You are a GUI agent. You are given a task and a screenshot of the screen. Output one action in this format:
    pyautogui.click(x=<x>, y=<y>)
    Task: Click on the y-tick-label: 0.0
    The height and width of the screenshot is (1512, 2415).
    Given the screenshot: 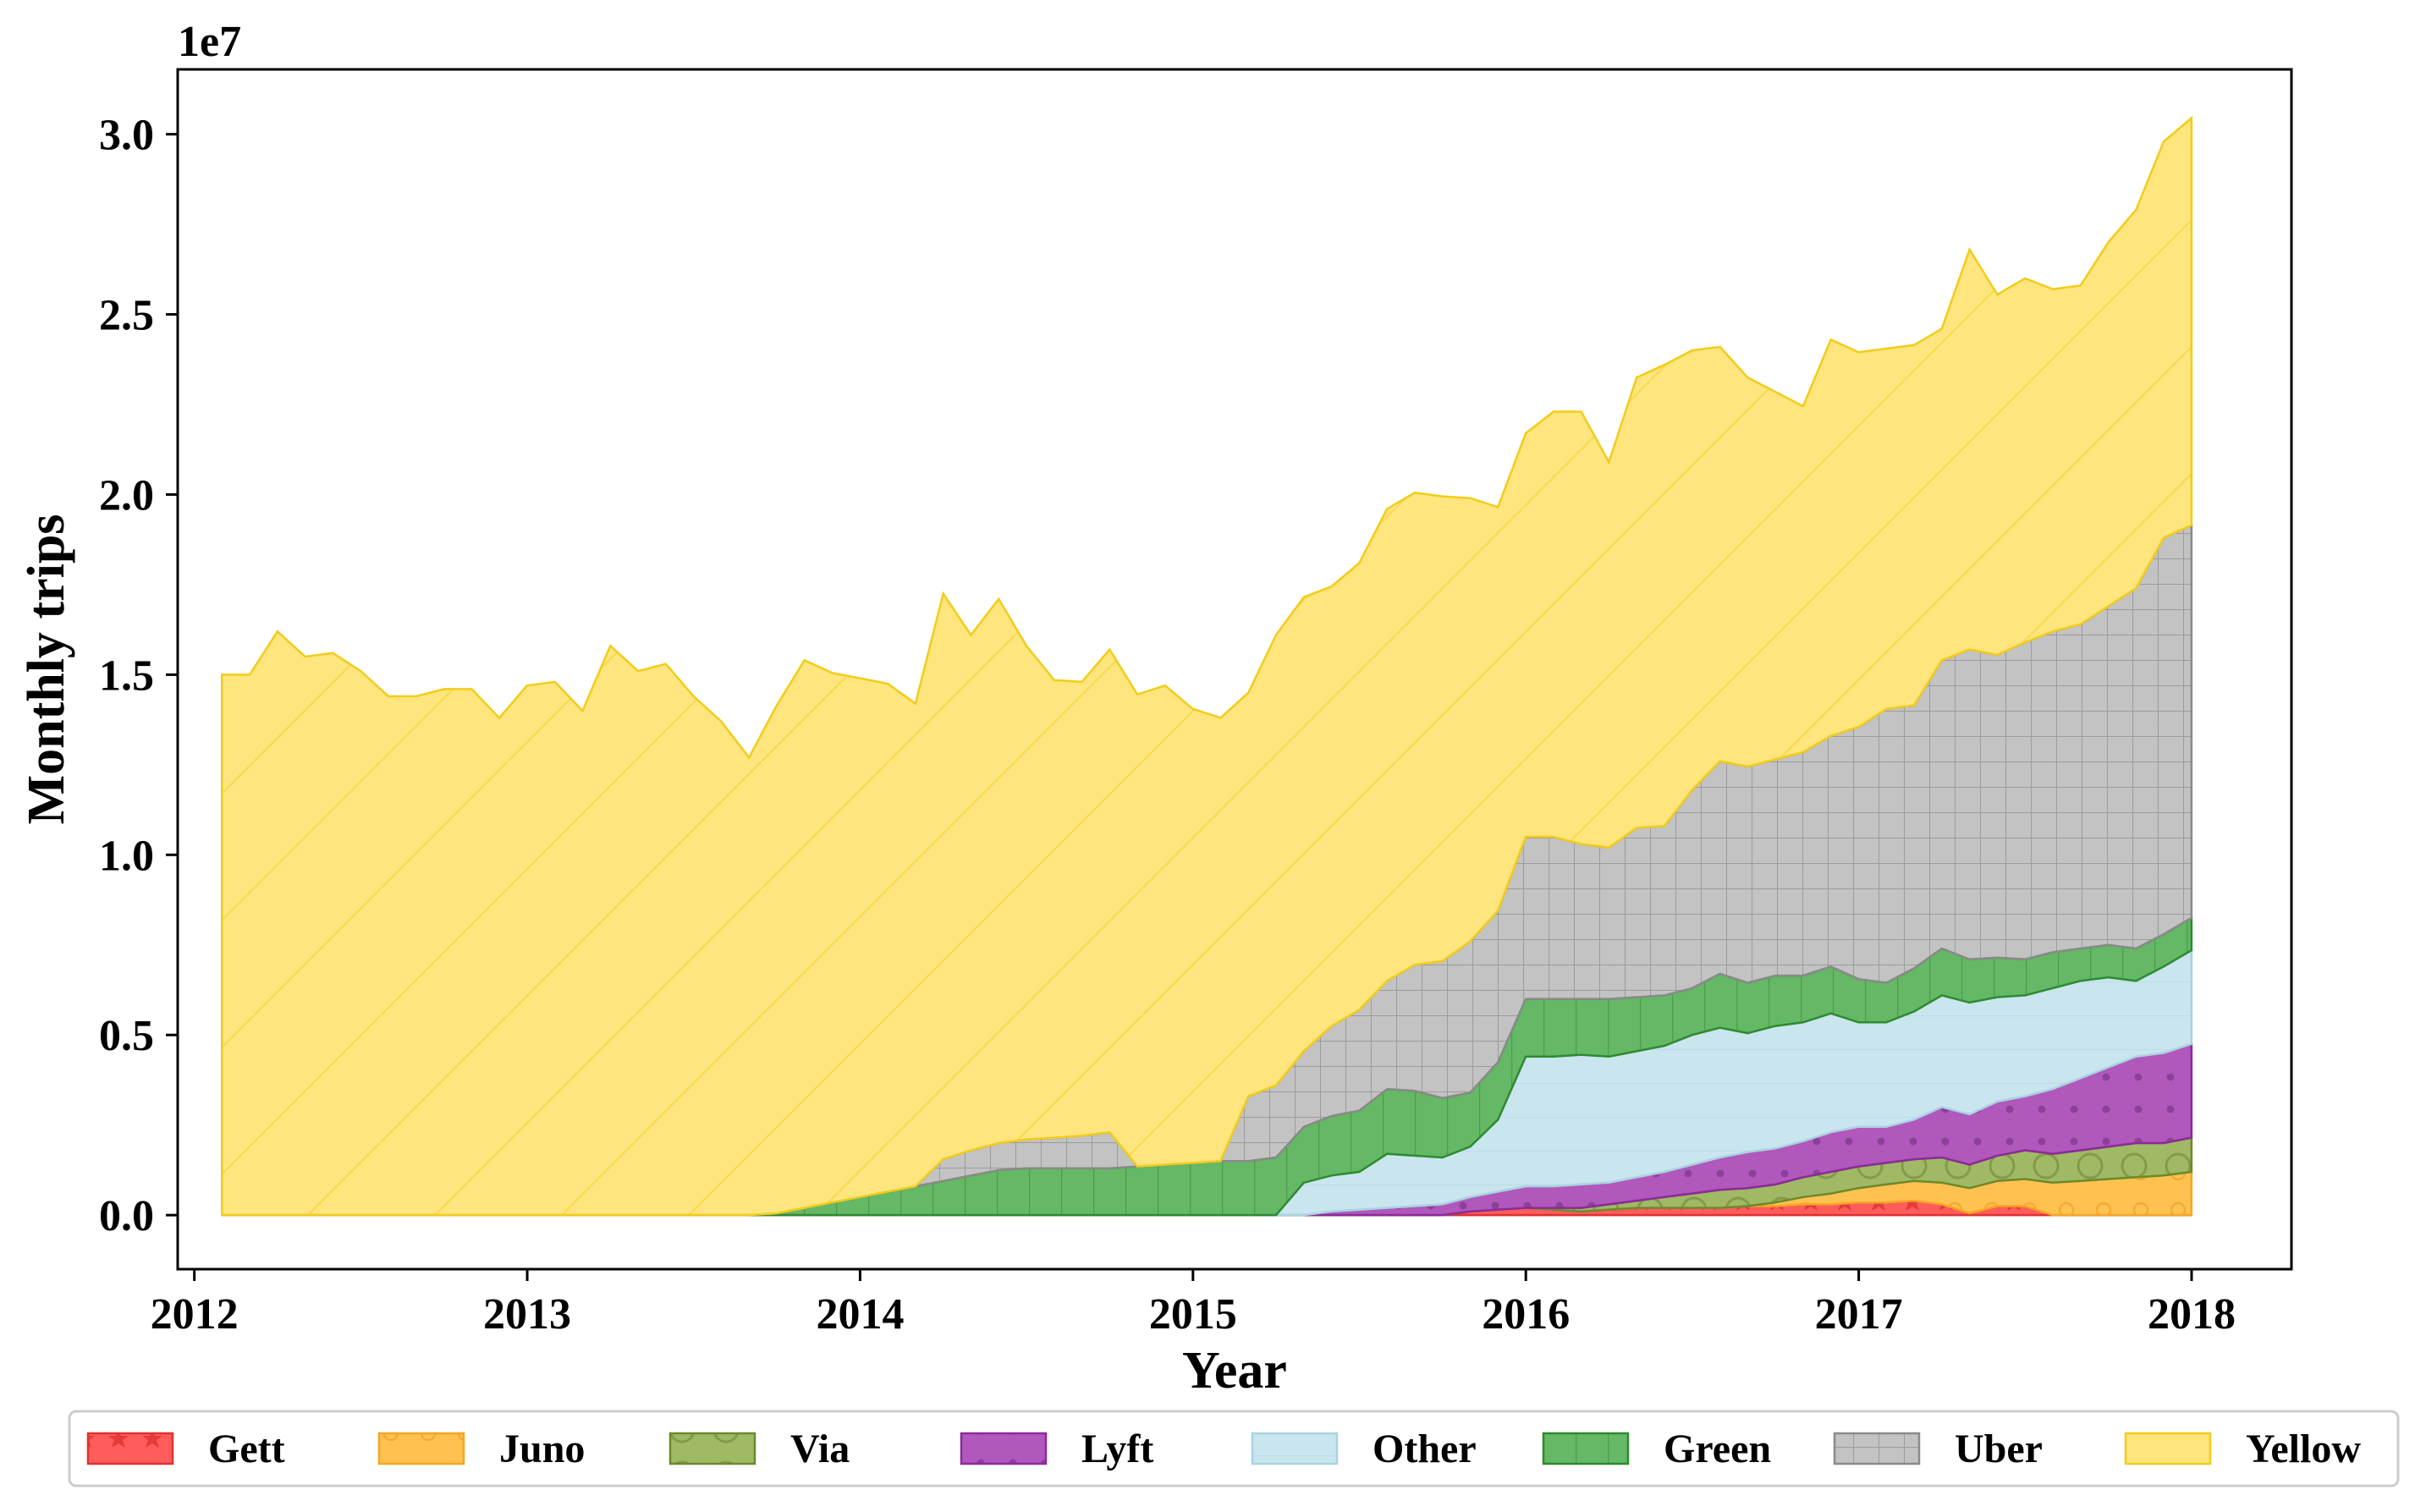 What is the action you would take?
    pyautogui.click(x=127, y=1216)
    